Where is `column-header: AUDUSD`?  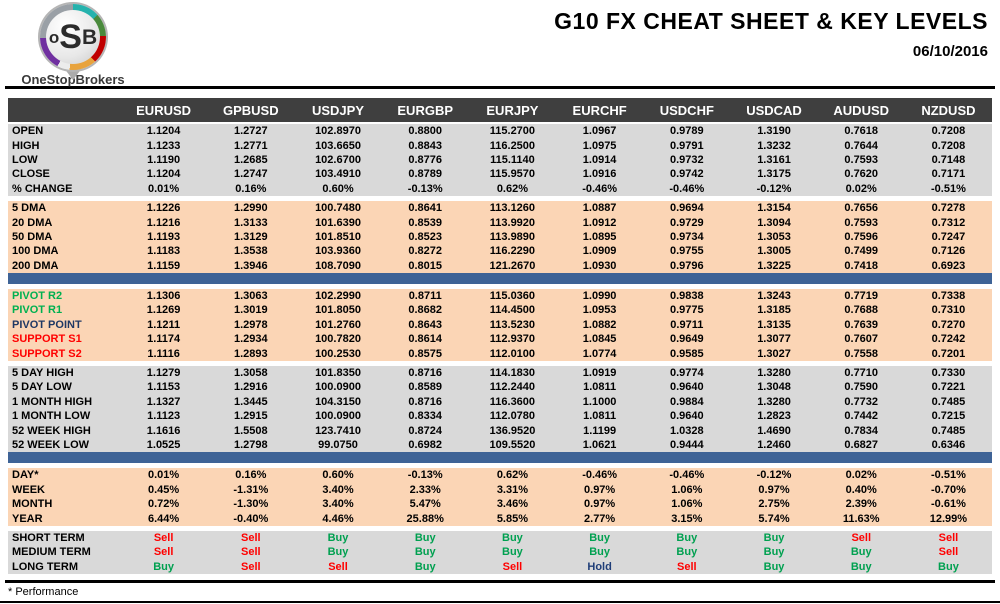 column-header: AUDUSD is located at coordinates (861, 110).